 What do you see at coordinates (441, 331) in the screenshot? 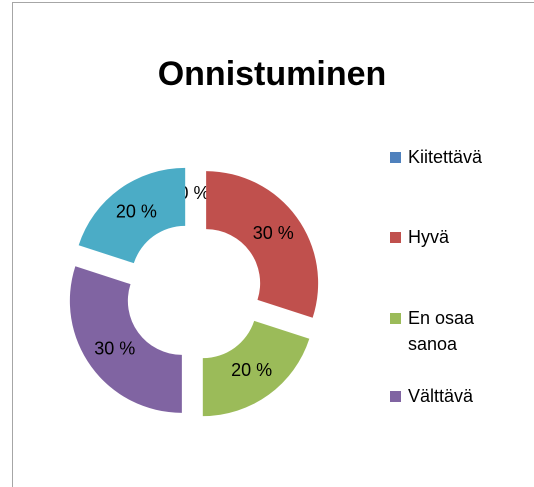
I see `legend-label: En osaa sanoa` at bounding box center [441, 331].